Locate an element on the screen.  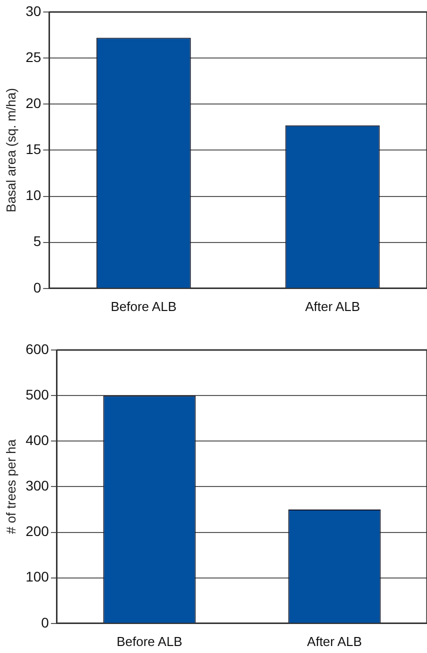
y-tick-label: 300 is located at coordinates (38, 486).